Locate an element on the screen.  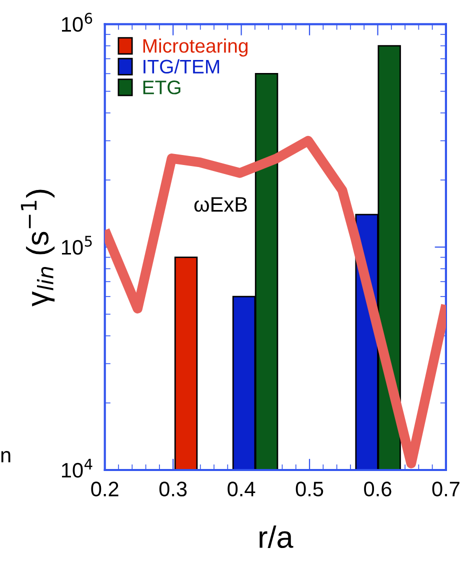
legend-label: Microtearing is located at coordinates (195, 47).